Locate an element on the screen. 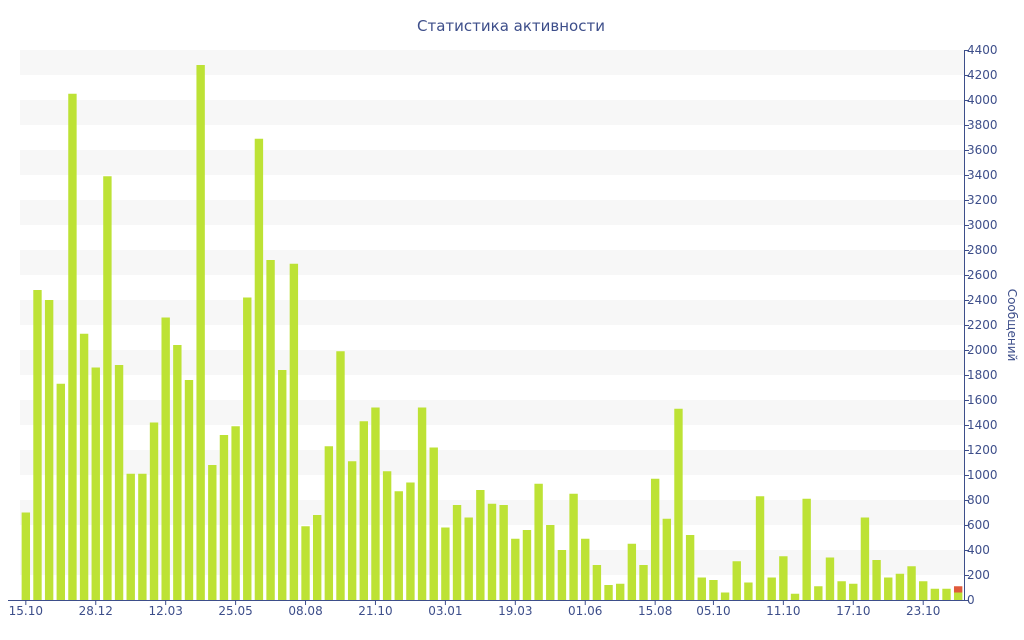 Image resolution: width=1024 pixels, height=640 pixels. x-tick-label: 08.08 is located at coordinates (305, 611).